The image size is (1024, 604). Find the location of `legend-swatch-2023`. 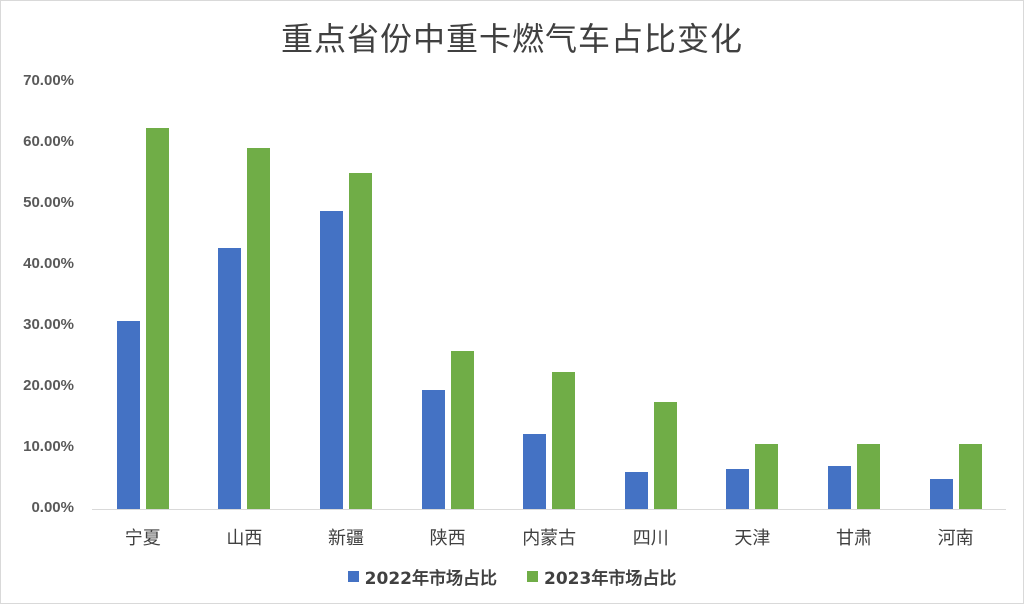

legend-swatch-2023 is located at coordinates (532, 576).